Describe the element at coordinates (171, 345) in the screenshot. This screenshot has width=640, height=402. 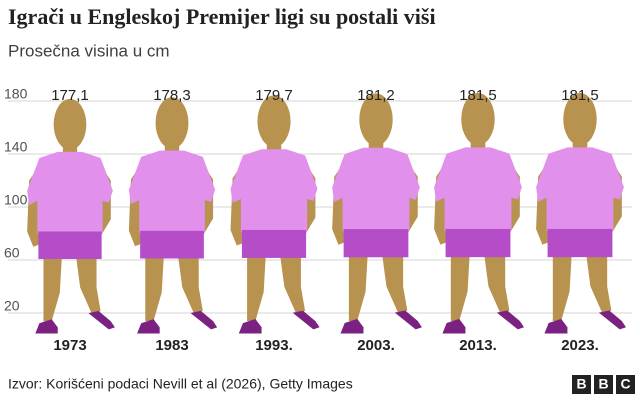
I see `x-tick-label: 1983` at that location.